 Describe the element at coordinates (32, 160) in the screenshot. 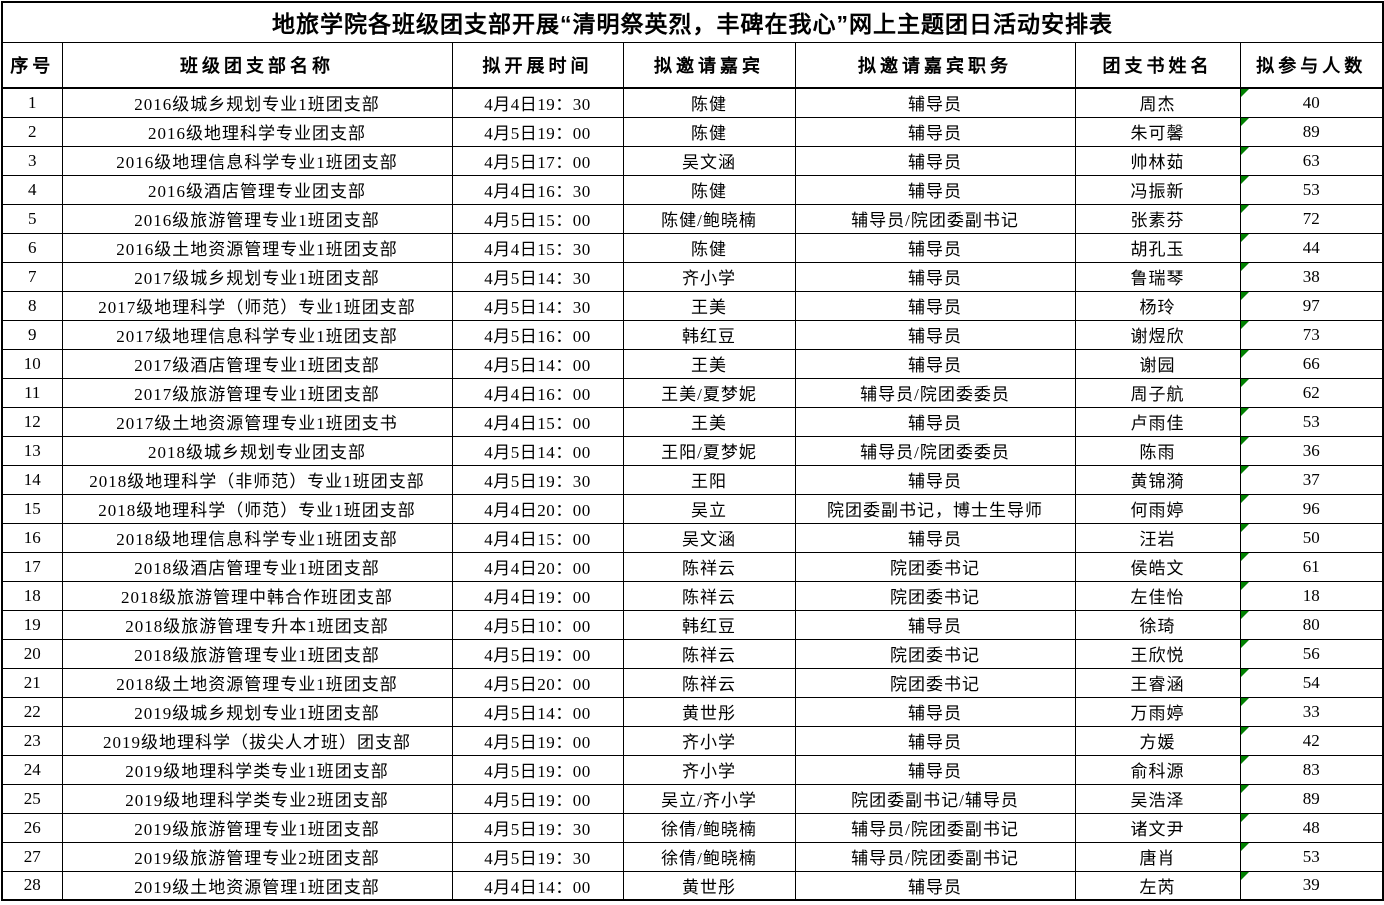

I see `cell-index: 3` at that location.